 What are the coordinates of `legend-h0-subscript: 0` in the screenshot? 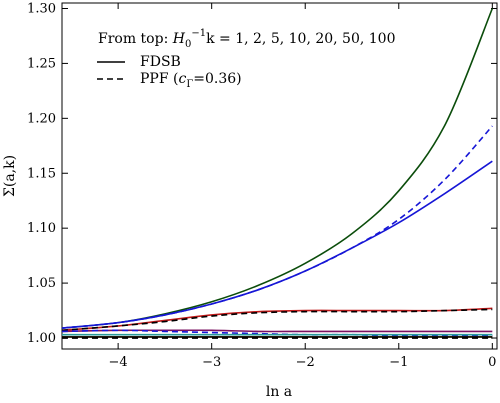 It's located at (188, 44).